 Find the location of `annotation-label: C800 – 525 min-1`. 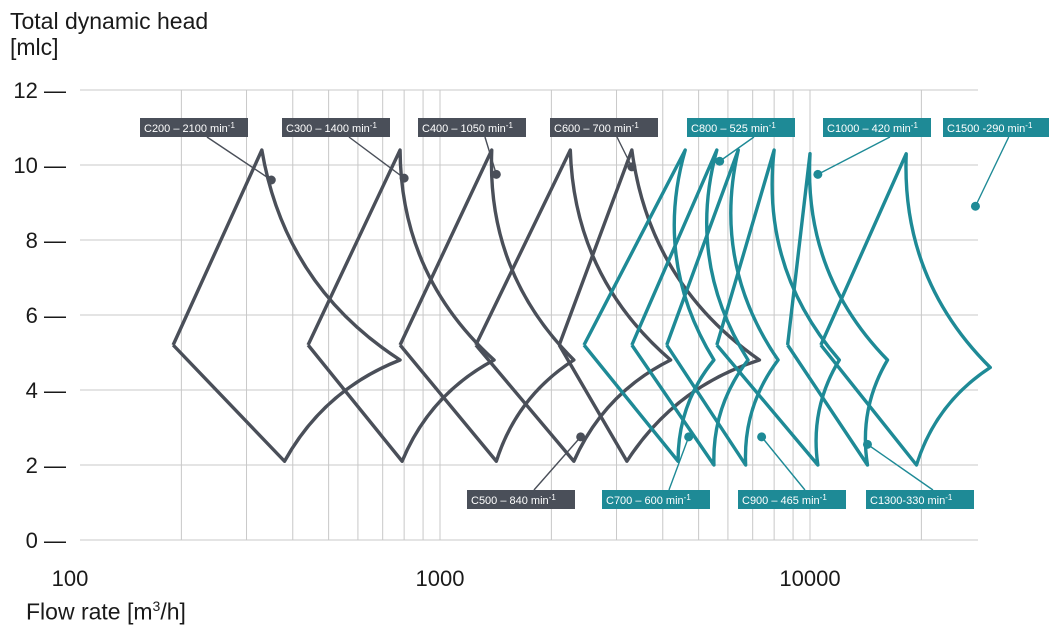

annotation-label: C800 – 525 min-1 is located at coordinates (733, 128).